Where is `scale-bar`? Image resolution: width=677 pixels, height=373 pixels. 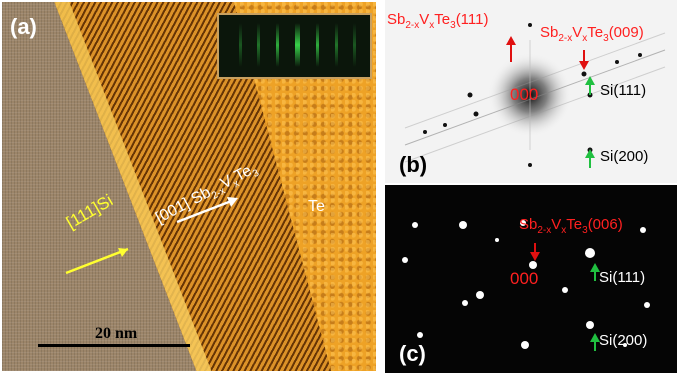 scale-bar is located at coordinates (114, 345).